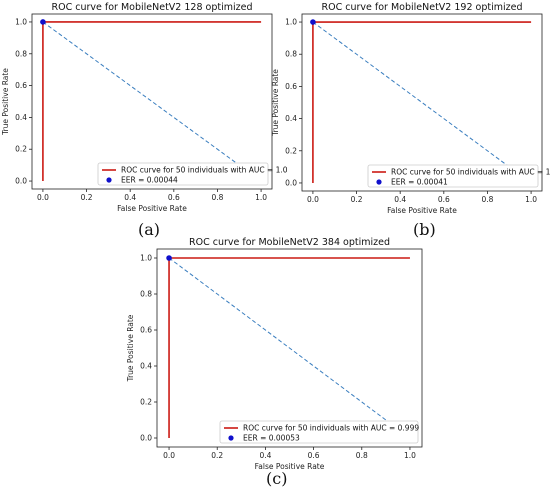 The image size is (550, 495). What do you see at coordinates (271, 438) in the screenshot?
I see `legend-entry: EER = 0.00053` at bounding box center [271, 438].